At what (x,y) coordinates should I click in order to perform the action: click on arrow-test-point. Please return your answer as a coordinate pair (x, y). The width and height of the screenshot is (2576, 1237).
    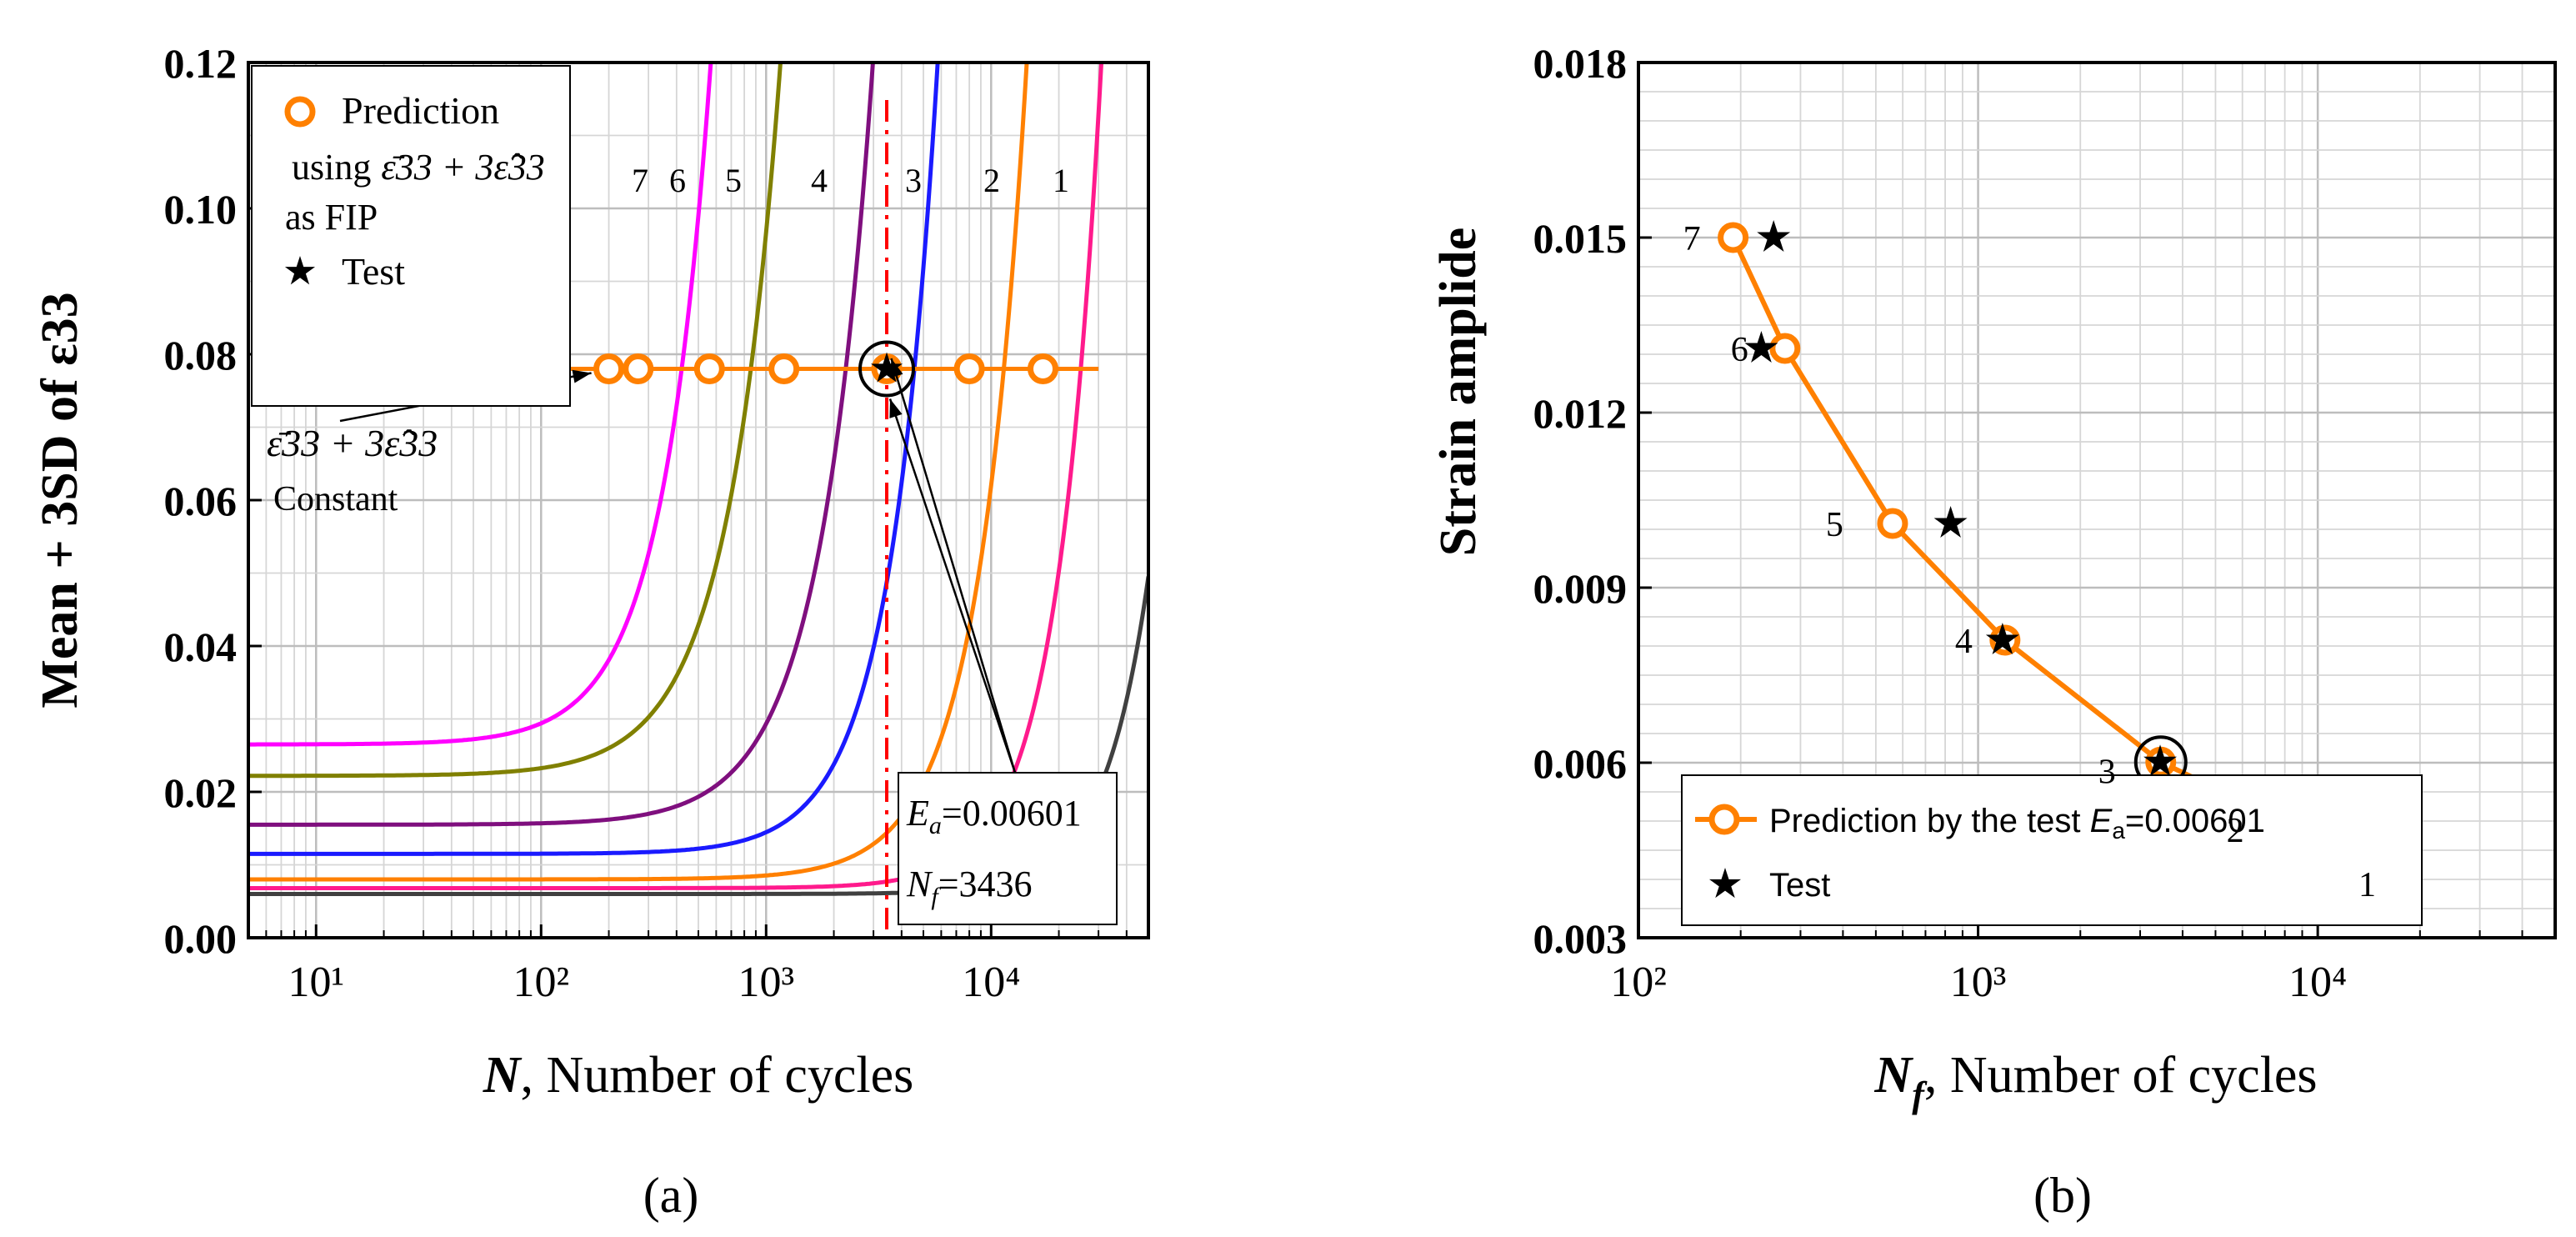
    Looking at the image, I should click on (952, 586).